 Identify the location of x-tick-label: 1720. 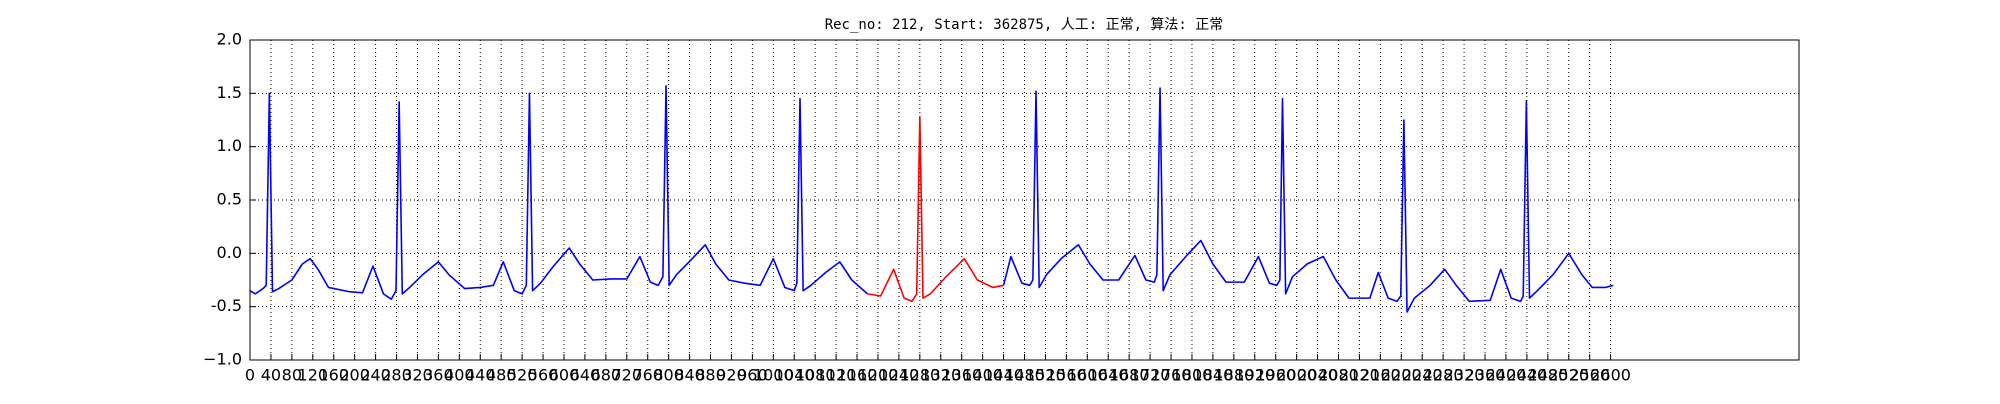
(1150, 375).